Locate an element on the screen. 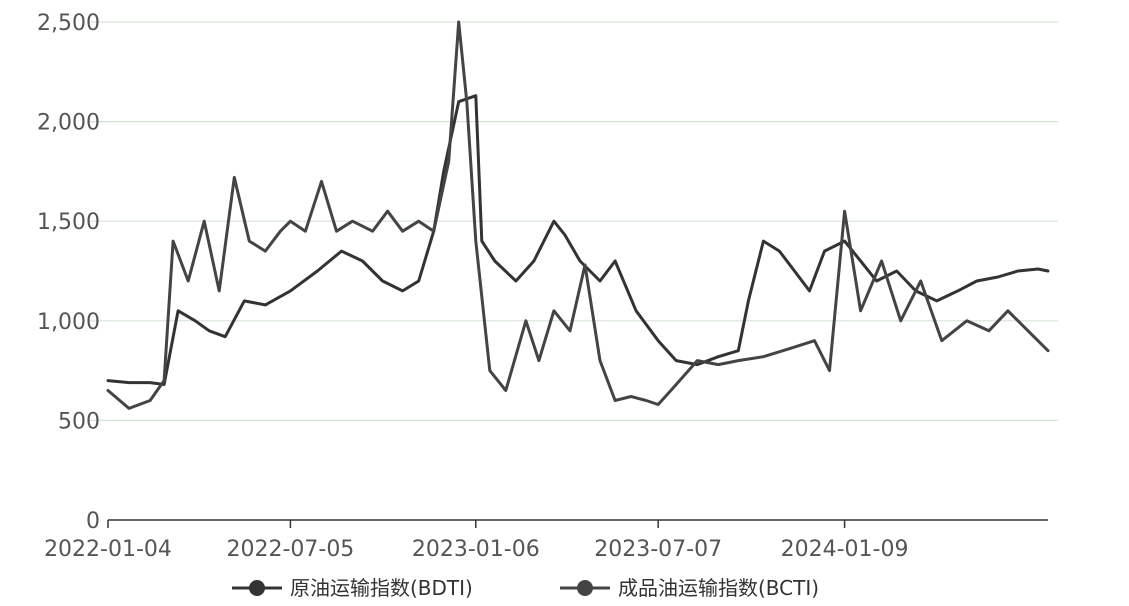  y-tick-label-1000: 1,000 is located at coordinates (68, 322).